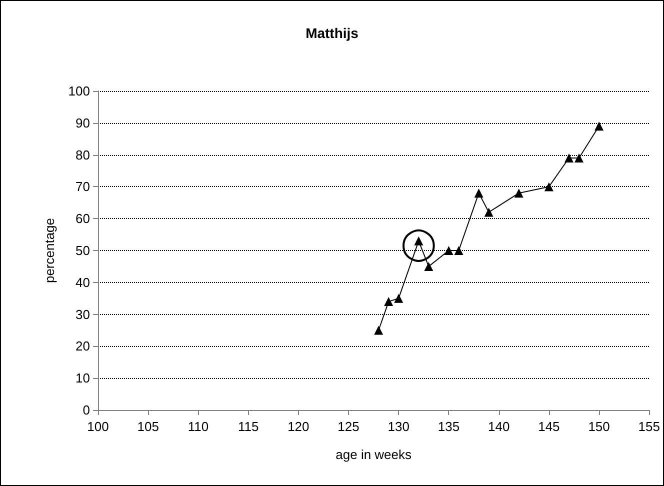 Image resolution: width=664 pixels, height=486 pixels. What do you see at coordinates (649, 426) in the screenshot?
I see `x-tick-label: 155` at bounding box center [649, 426].